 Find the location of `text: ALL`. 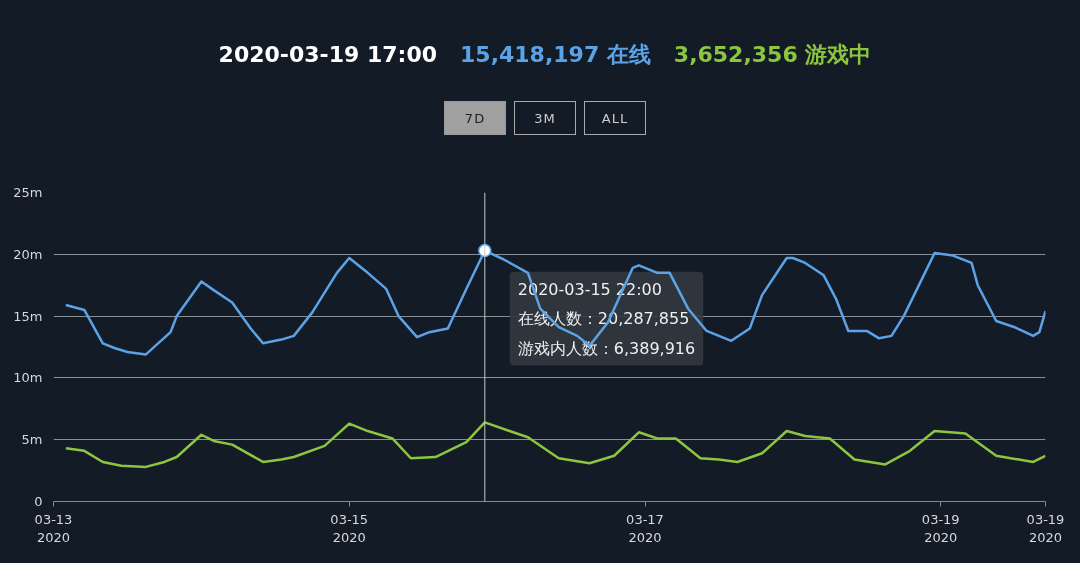

text: ALL is located at coordinates (615, 118).